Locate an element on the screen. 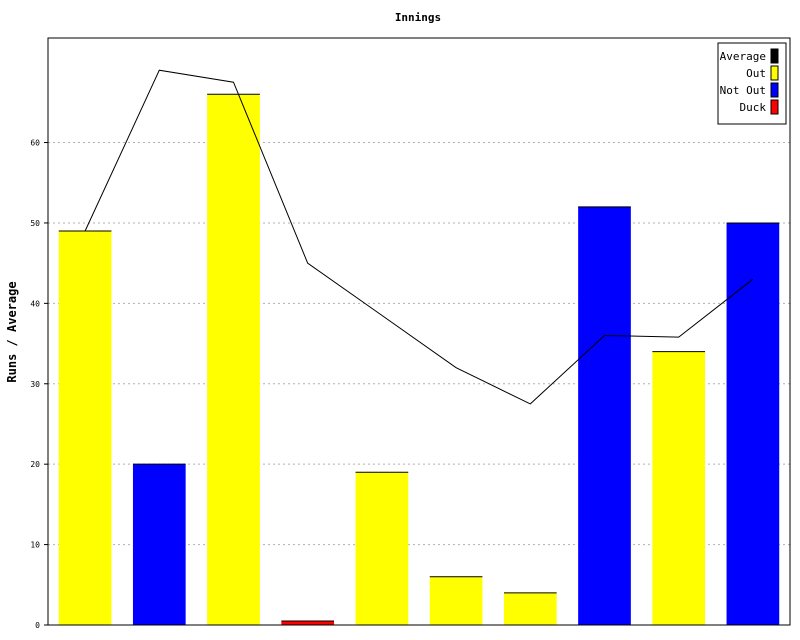 Image resolution: width=800 pixels, height=640 pixels. legend-label-out: Out is located at coordinates (756, 73).